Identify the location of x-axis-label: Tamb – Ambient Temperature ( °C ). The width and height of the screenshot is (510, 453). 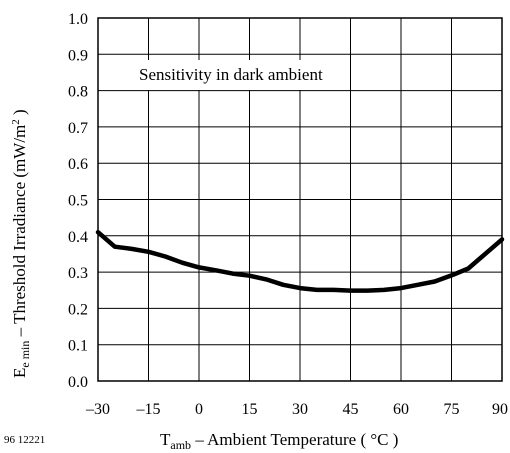
(279, 441).